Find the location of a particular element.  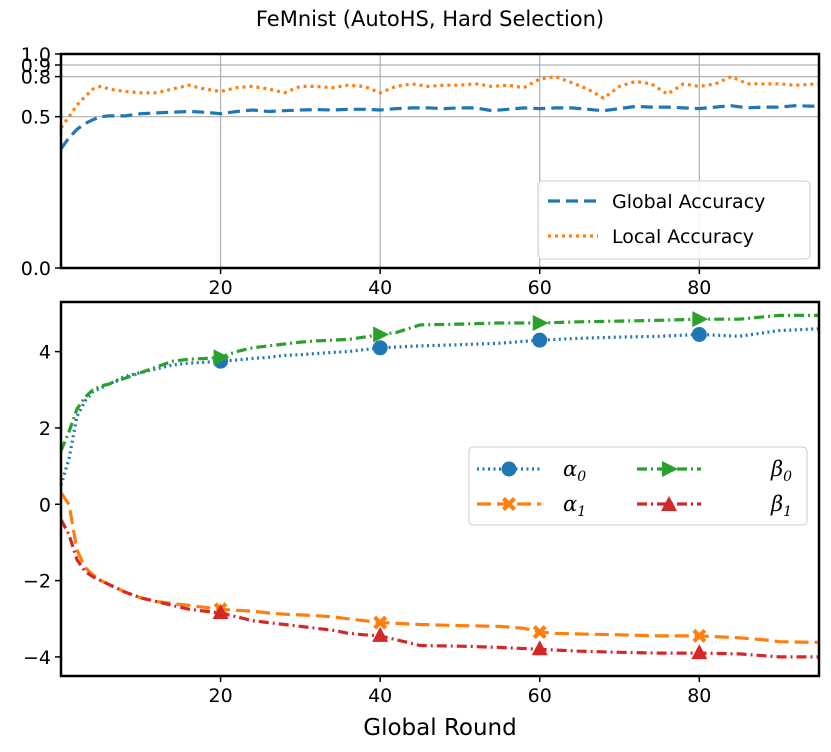

legend-label-global-accuracy: Global Accuracy is located at coordinates (688, 202).